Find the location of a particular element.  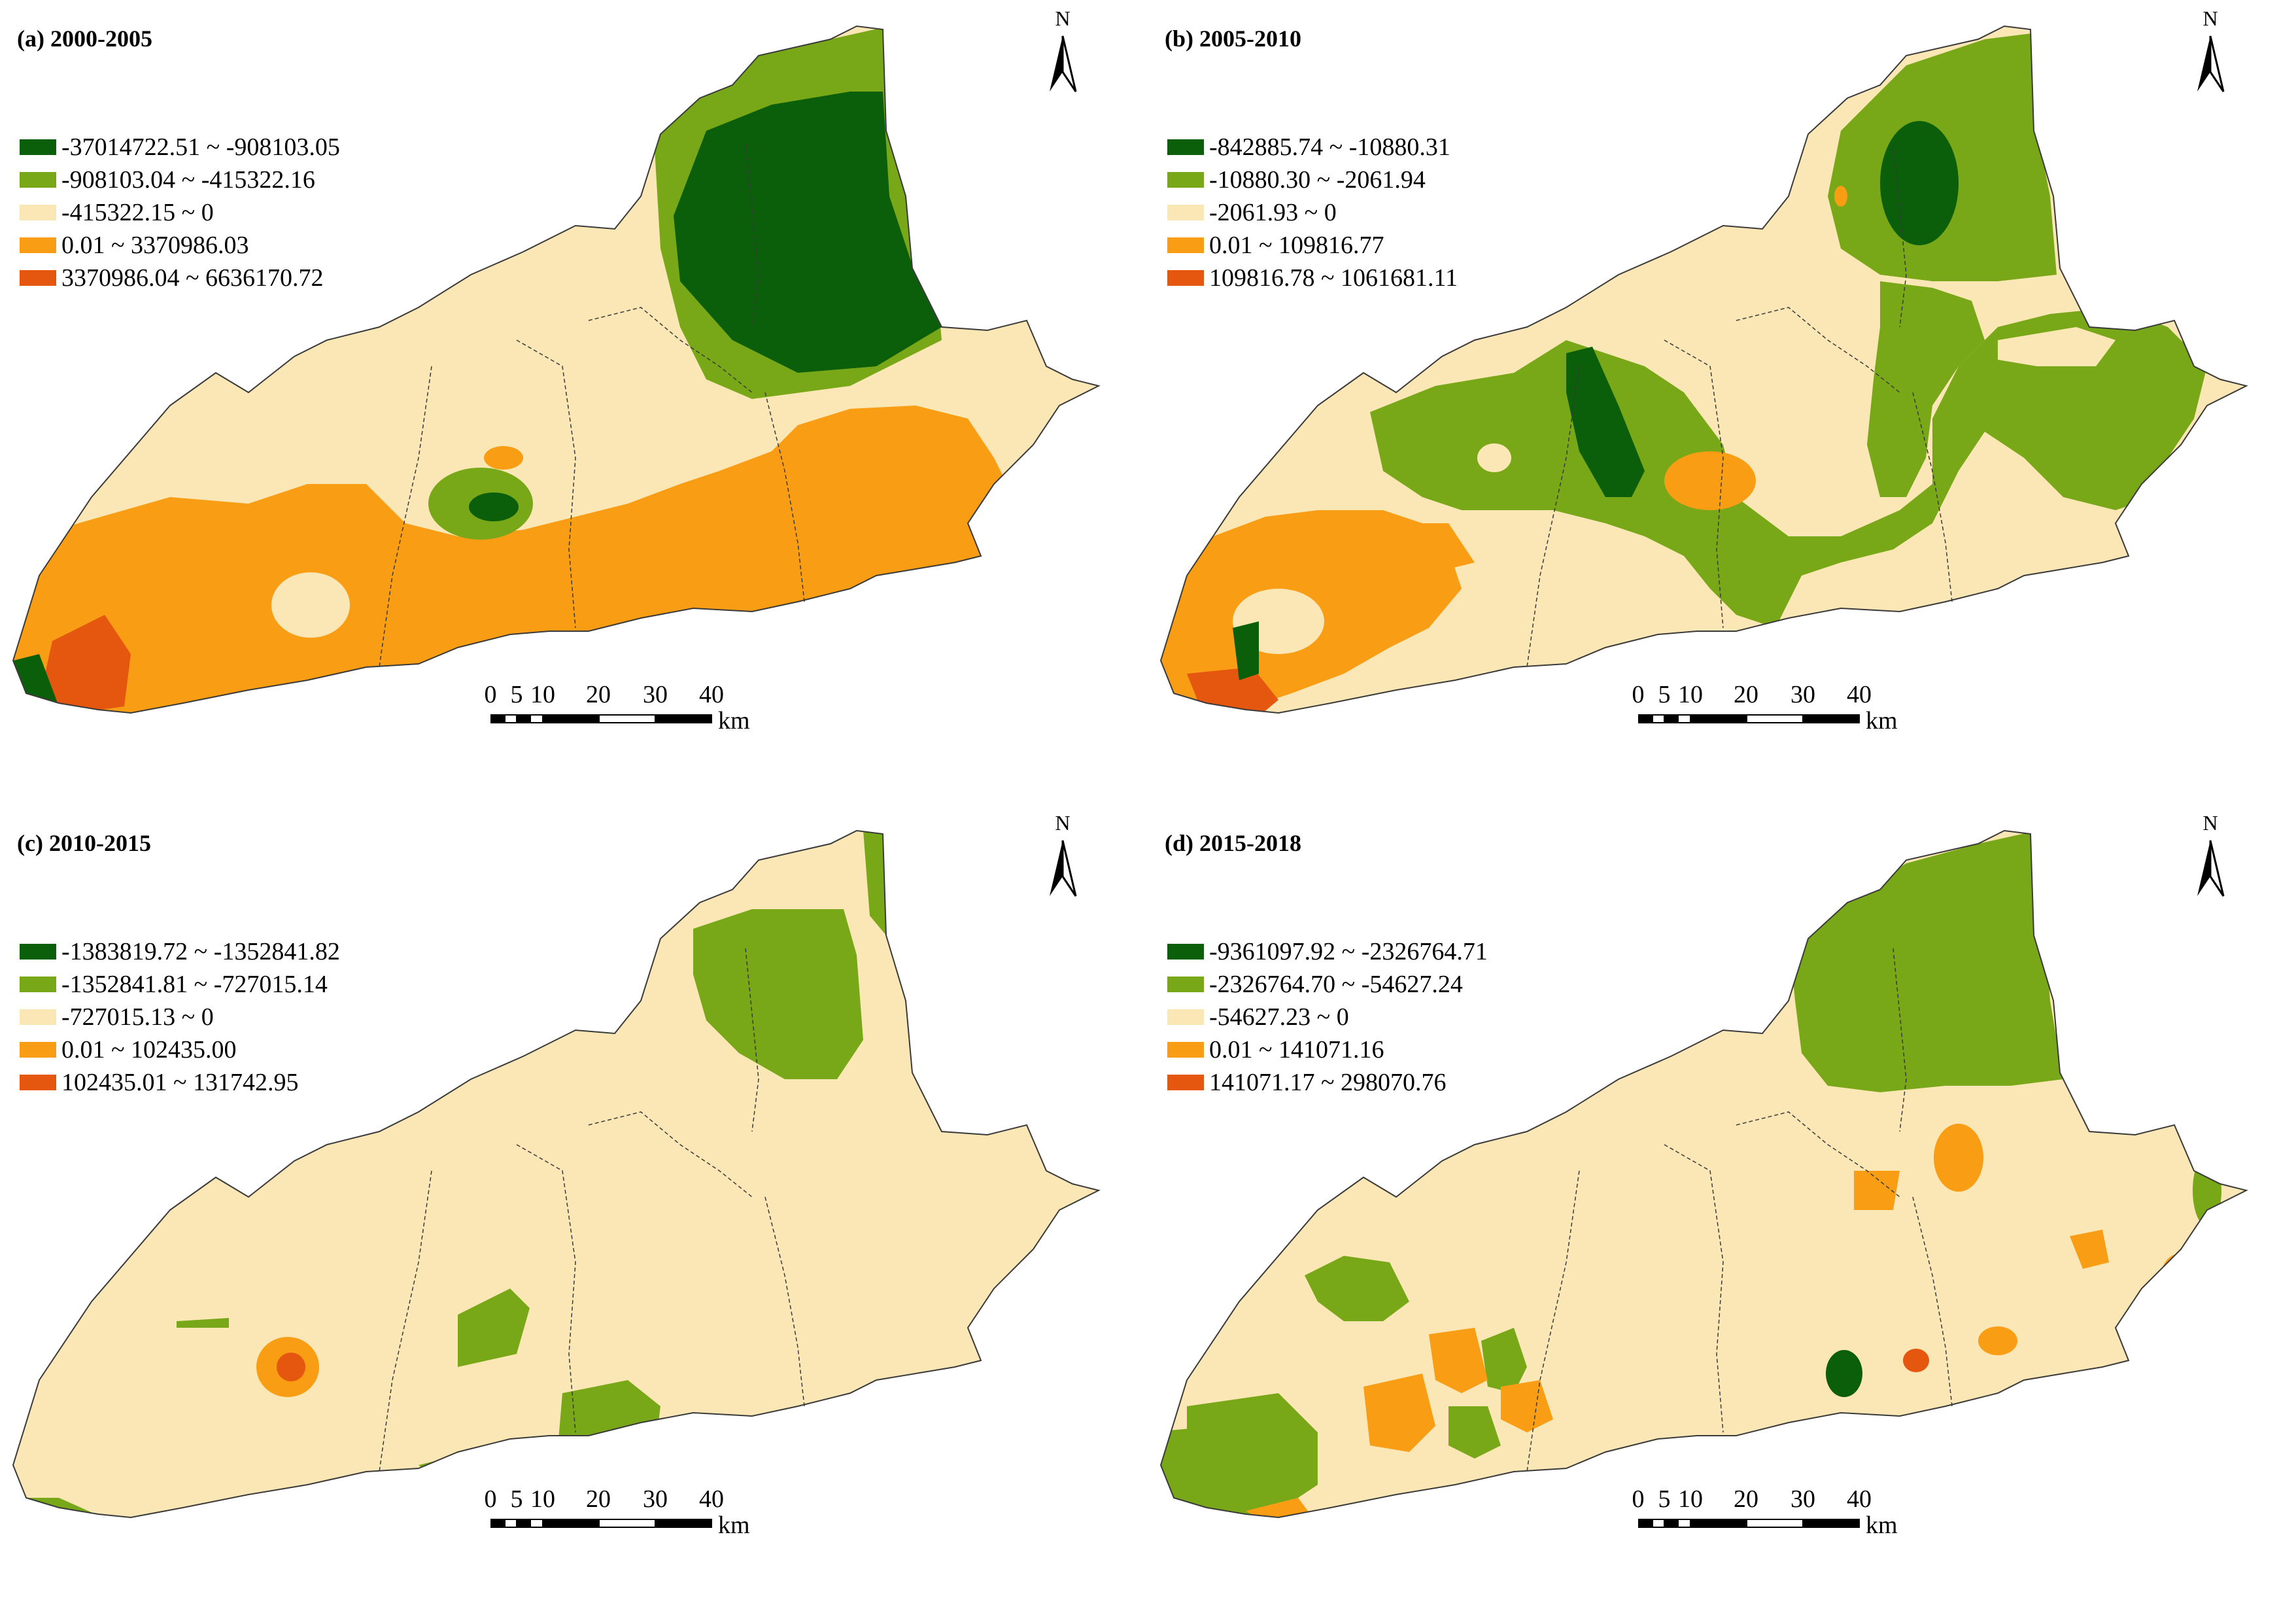

legend-item: -10880.30 ~ -2061.94 is located at coordinates (1312, 180).